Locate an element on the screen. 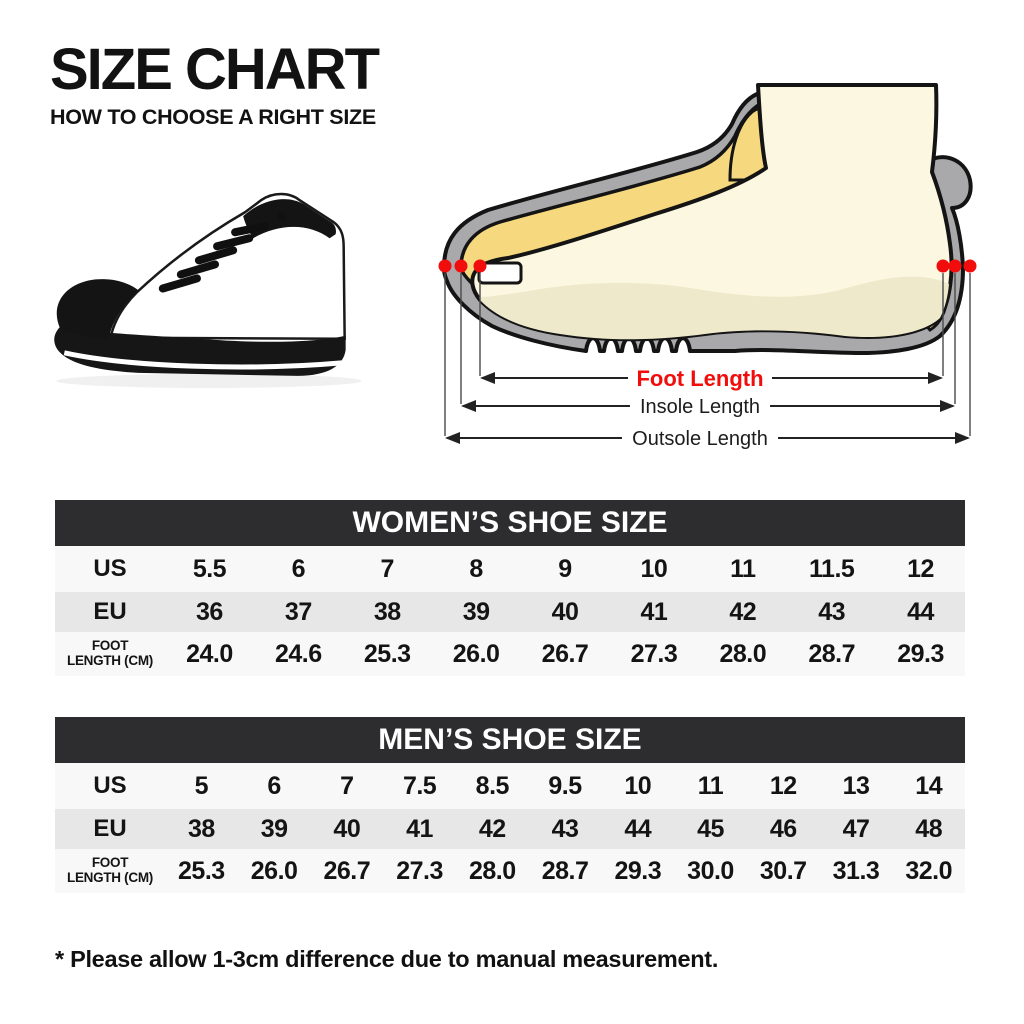  size-cell: 31.3 is located at coordinates (856, 870).